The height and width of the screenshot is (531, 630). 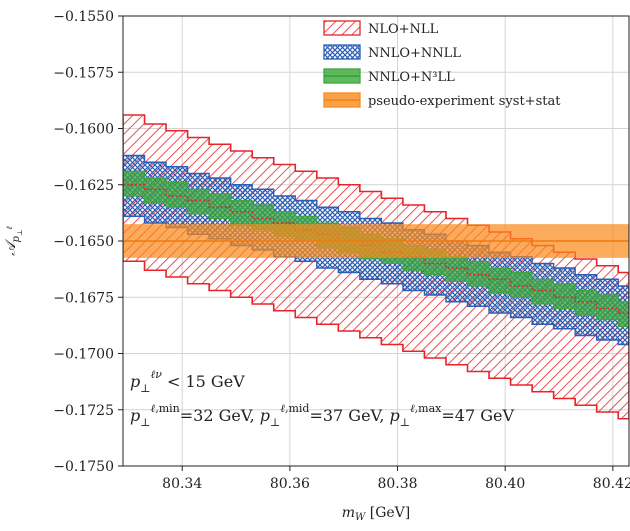 I want to click on legend-label: NNLO+N³LL, so click(x=411, y=77).